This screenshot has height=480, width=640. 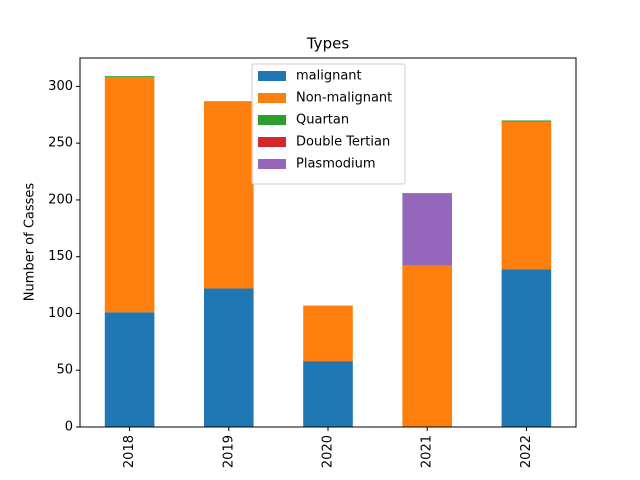 What do you see at coordinates (526, 451) in the screenshot?
I see `x-tick-label: 2022` at bounding box center [526, 451].